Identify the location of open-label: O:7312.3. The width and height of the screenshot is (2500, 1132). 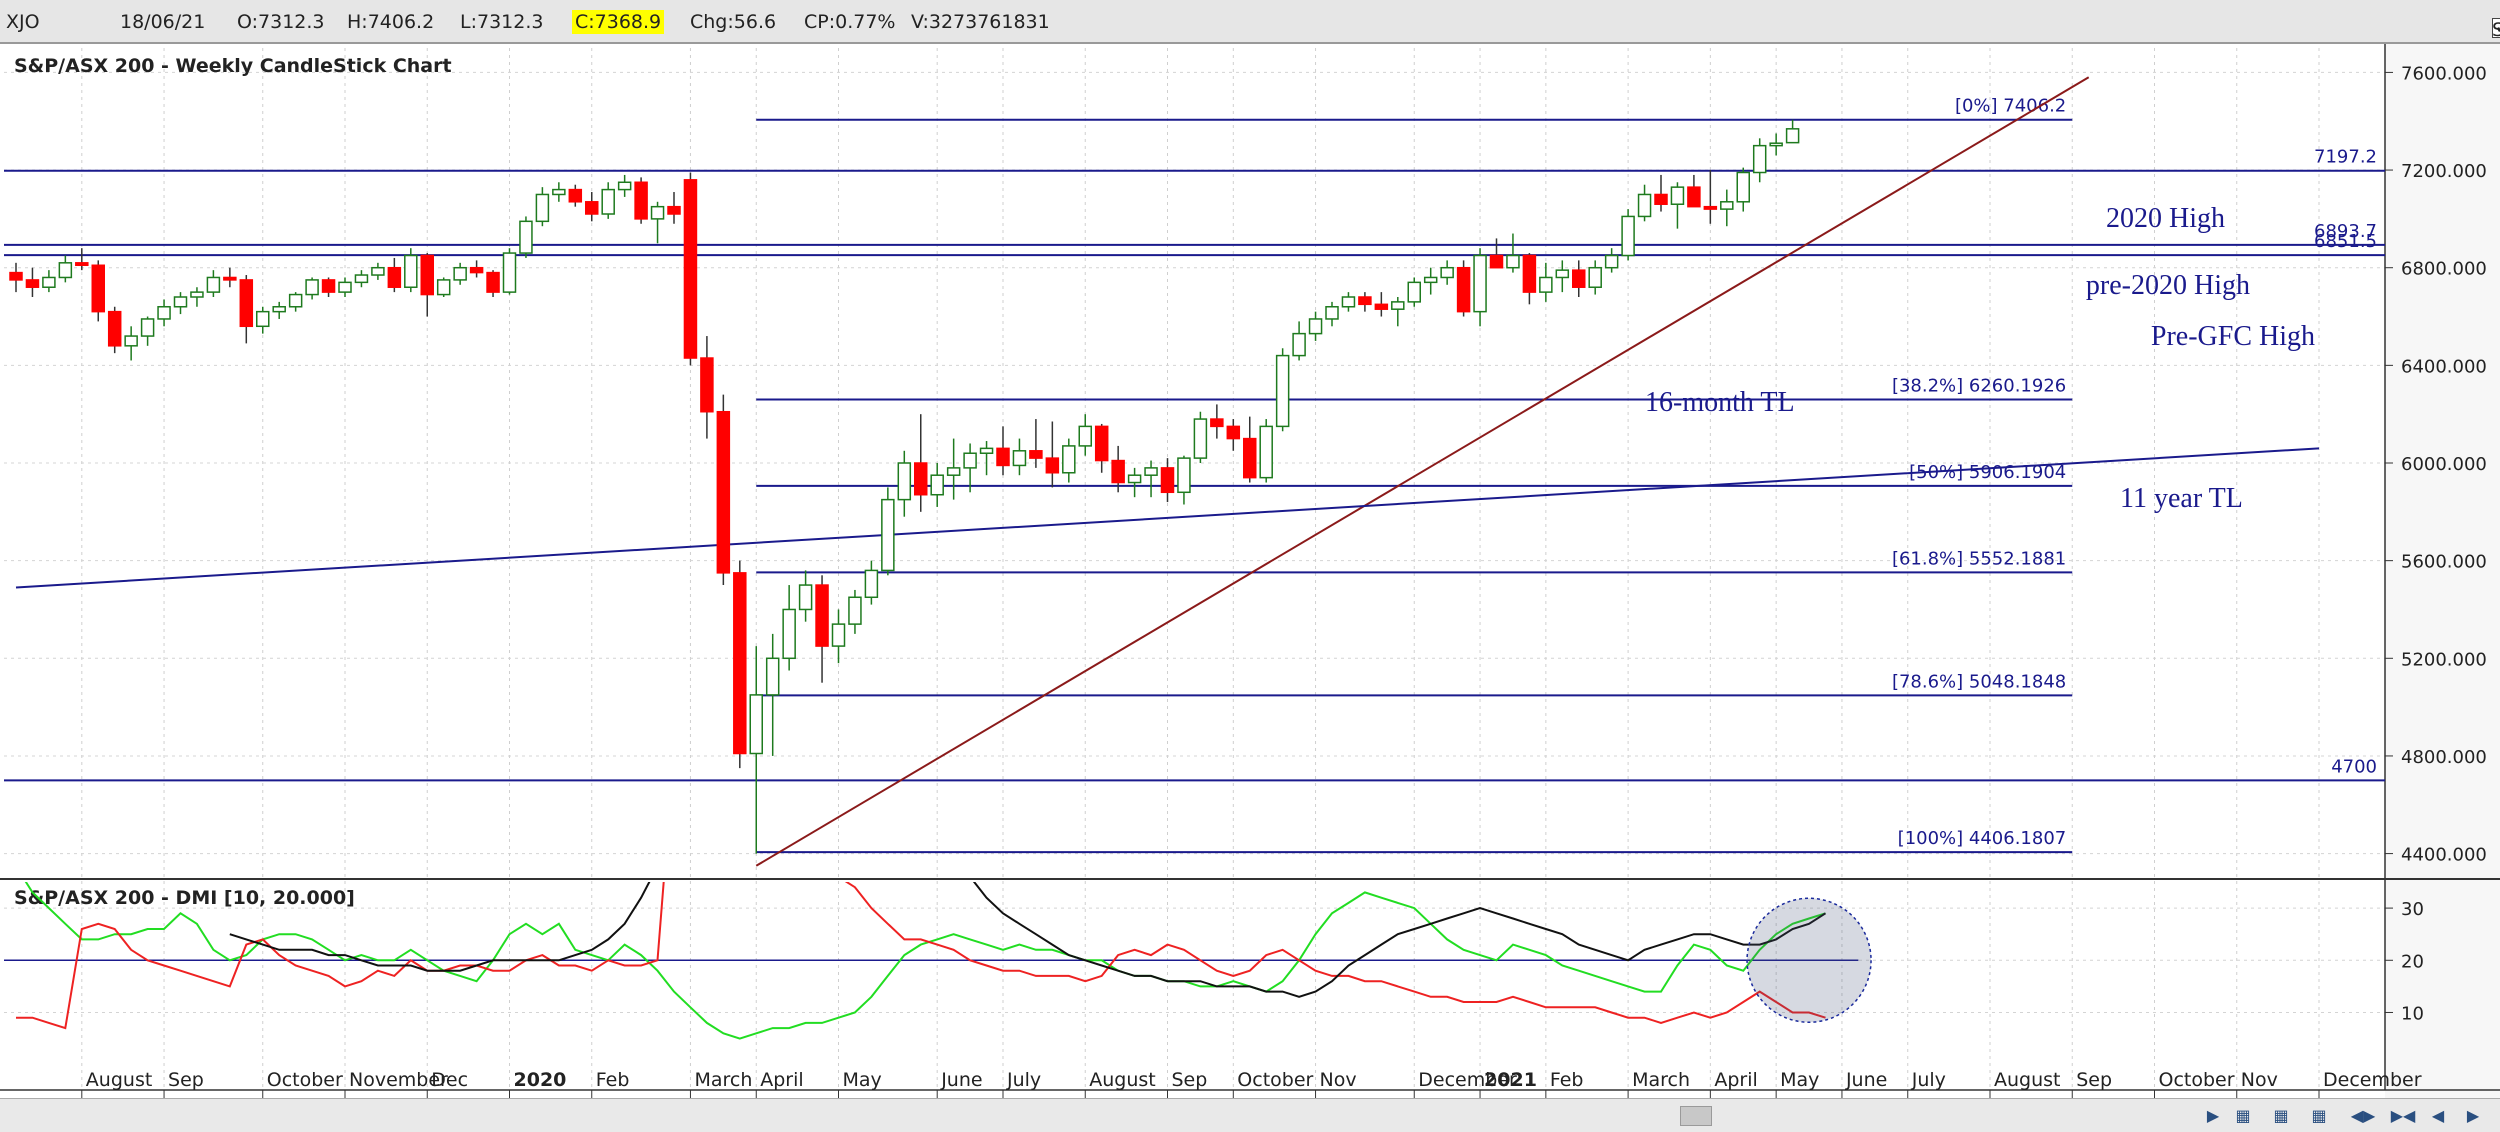
(281, 22).